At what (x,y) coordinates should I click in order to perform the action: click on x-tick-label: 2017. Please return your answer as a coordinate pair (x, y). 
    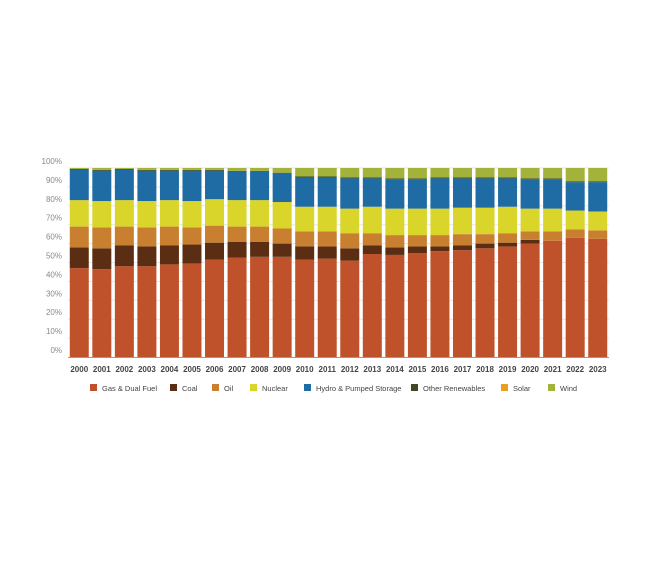
    Looking at the image, I should click on (463, 369).